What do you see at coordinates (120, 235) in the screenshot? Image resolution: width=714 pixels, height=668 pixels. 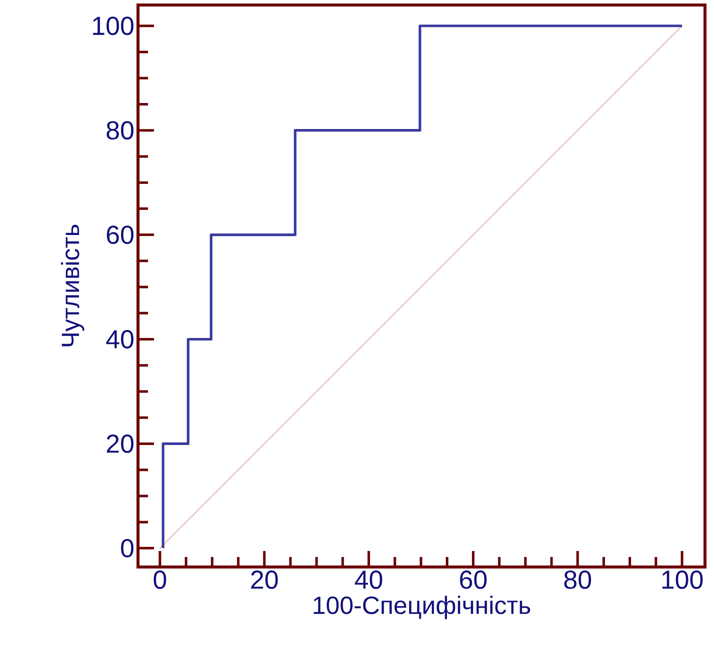 I see `y-tick-label: 60` at bounding box center [120, 235].